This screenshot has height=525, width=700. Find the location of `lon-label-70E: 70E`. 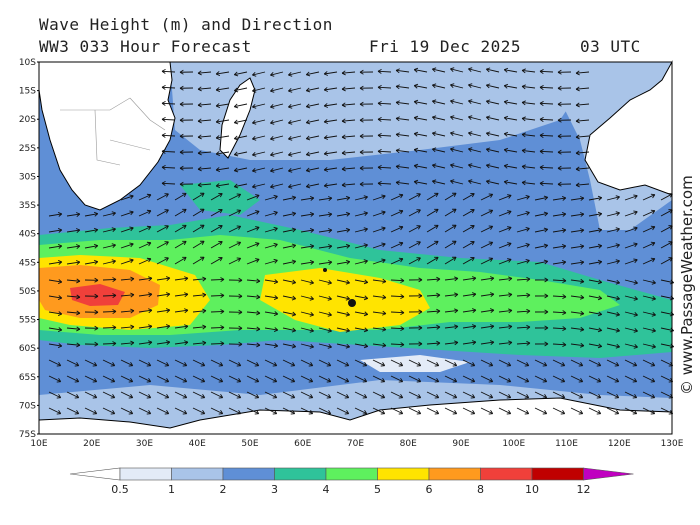

lon-label-70E: 70E is located at coordinates (355, 444).